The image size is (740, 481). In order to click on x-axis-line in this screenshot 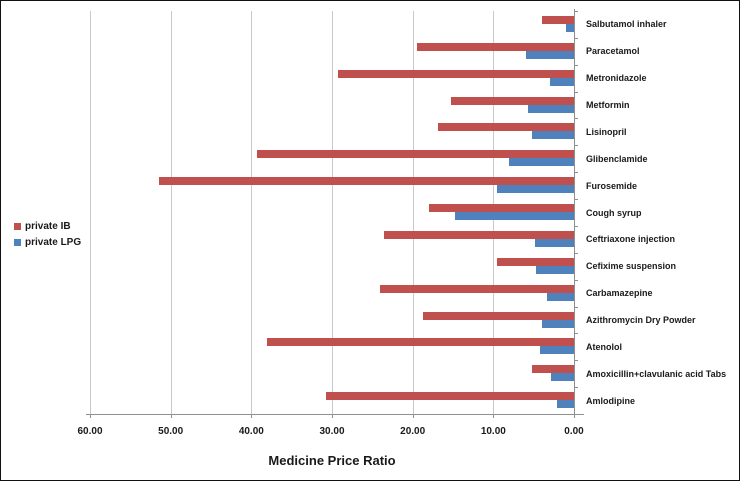, I will do `click(335, 414)`.